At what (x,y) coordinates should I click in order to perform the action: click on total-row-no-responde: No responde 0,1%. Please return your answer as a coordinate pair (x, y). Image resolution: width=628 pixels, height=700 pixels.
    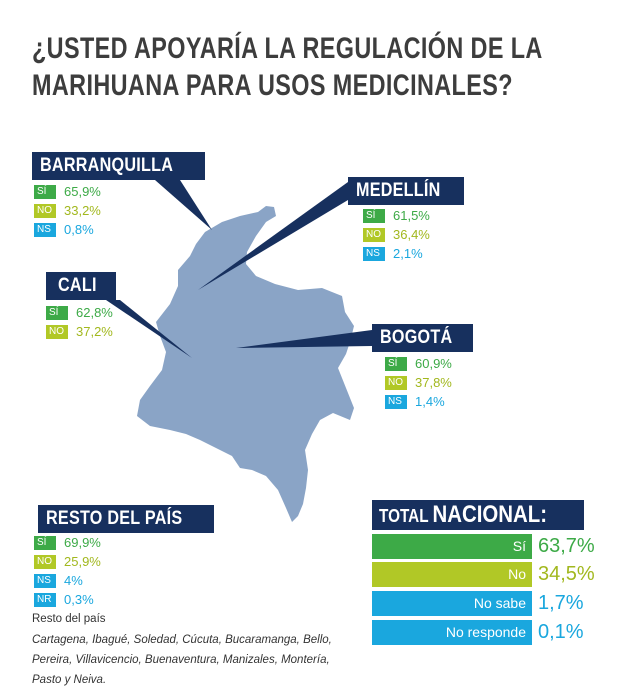
    Looking at the image, I should click on (478, 632).